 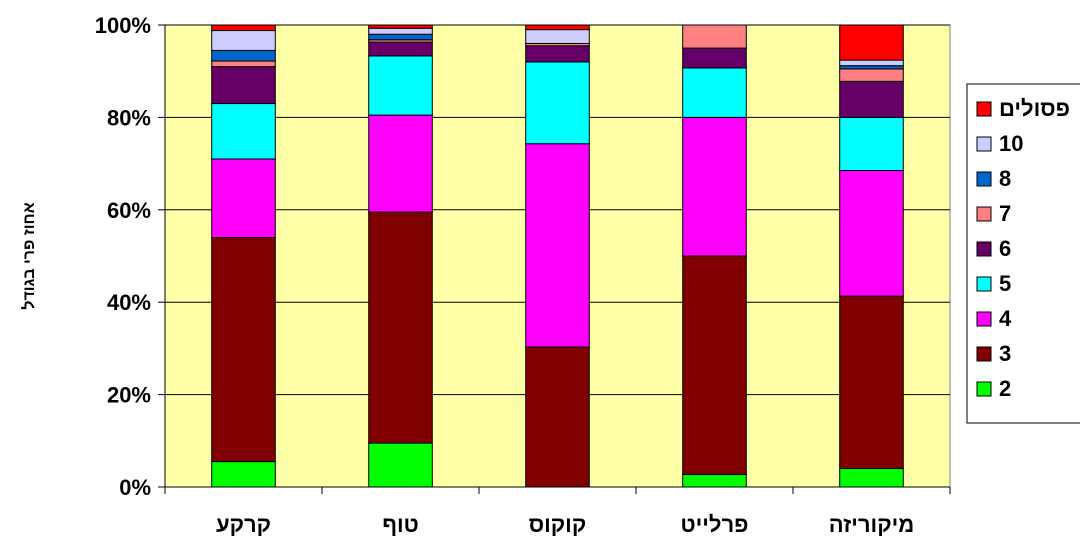 What do you see at coordinates (123, 25) in the screenshot?
I see `y-tick-label: 100%` at bounding box center [123, 25].